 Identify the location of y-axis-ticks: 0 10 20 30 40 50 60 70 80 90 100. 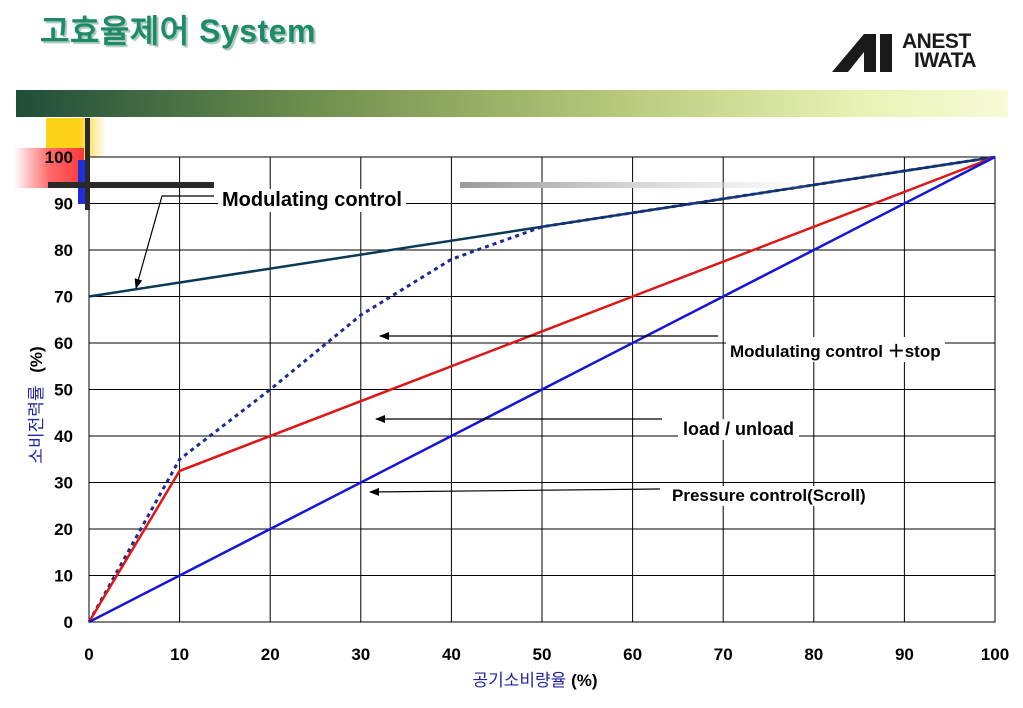
(59, 390).